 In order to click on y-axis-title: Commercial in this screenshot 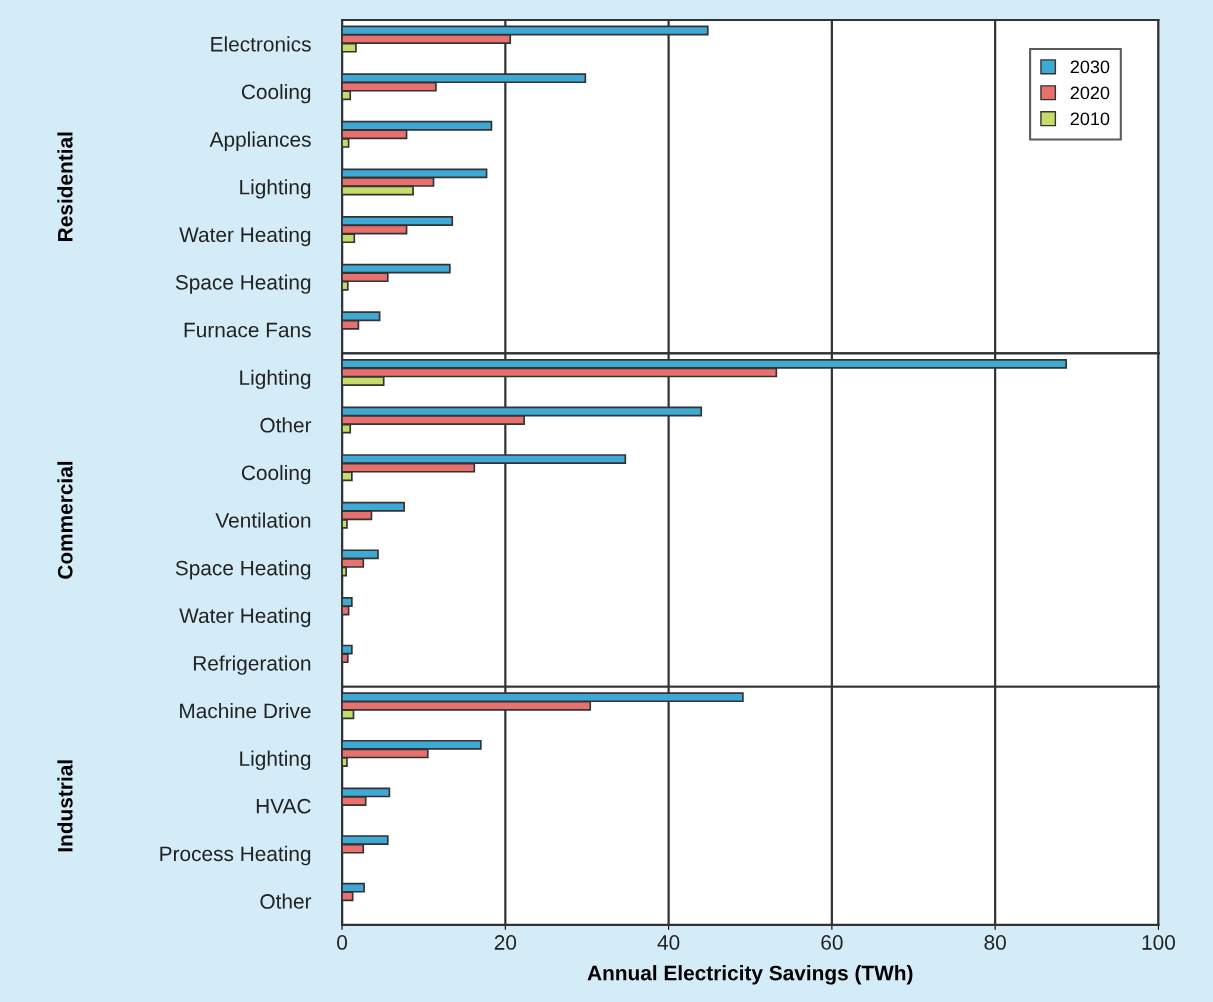, I will do `click(65, 520)`.